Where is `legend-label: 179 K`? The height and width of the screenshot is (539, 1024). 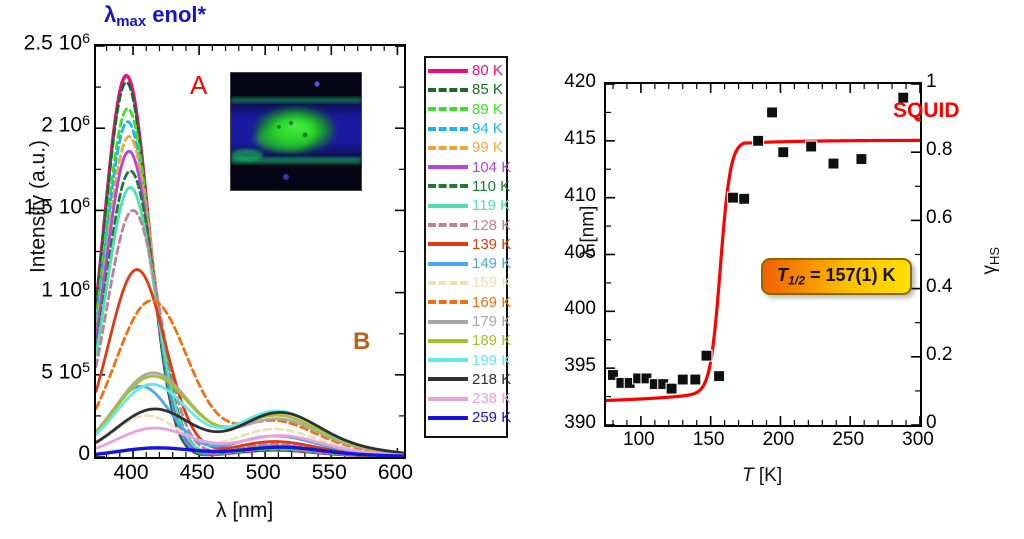 legend-label: 179 K is located at coordinates (492, 321).